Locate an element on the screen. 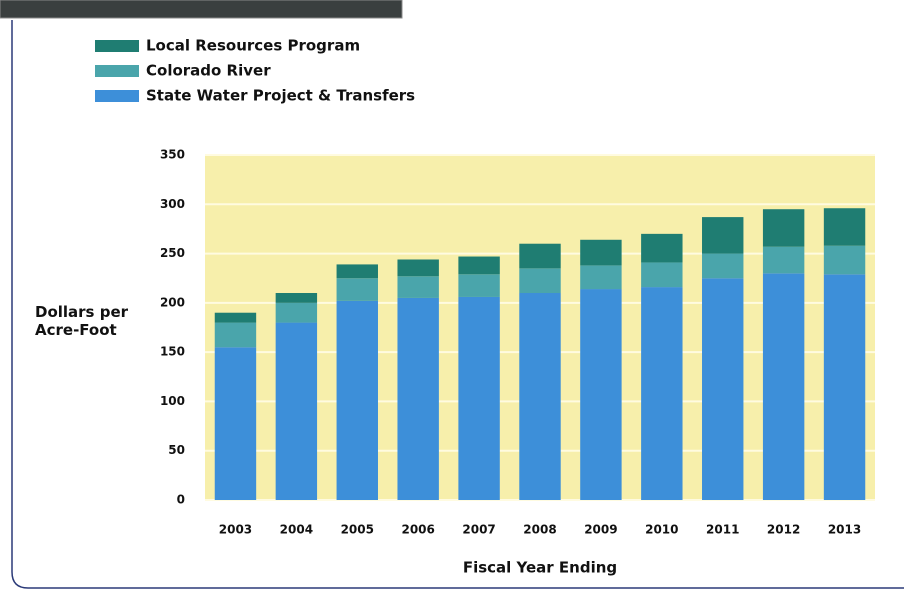  y-tick-label: 300 is located at coordinates (172, 204).